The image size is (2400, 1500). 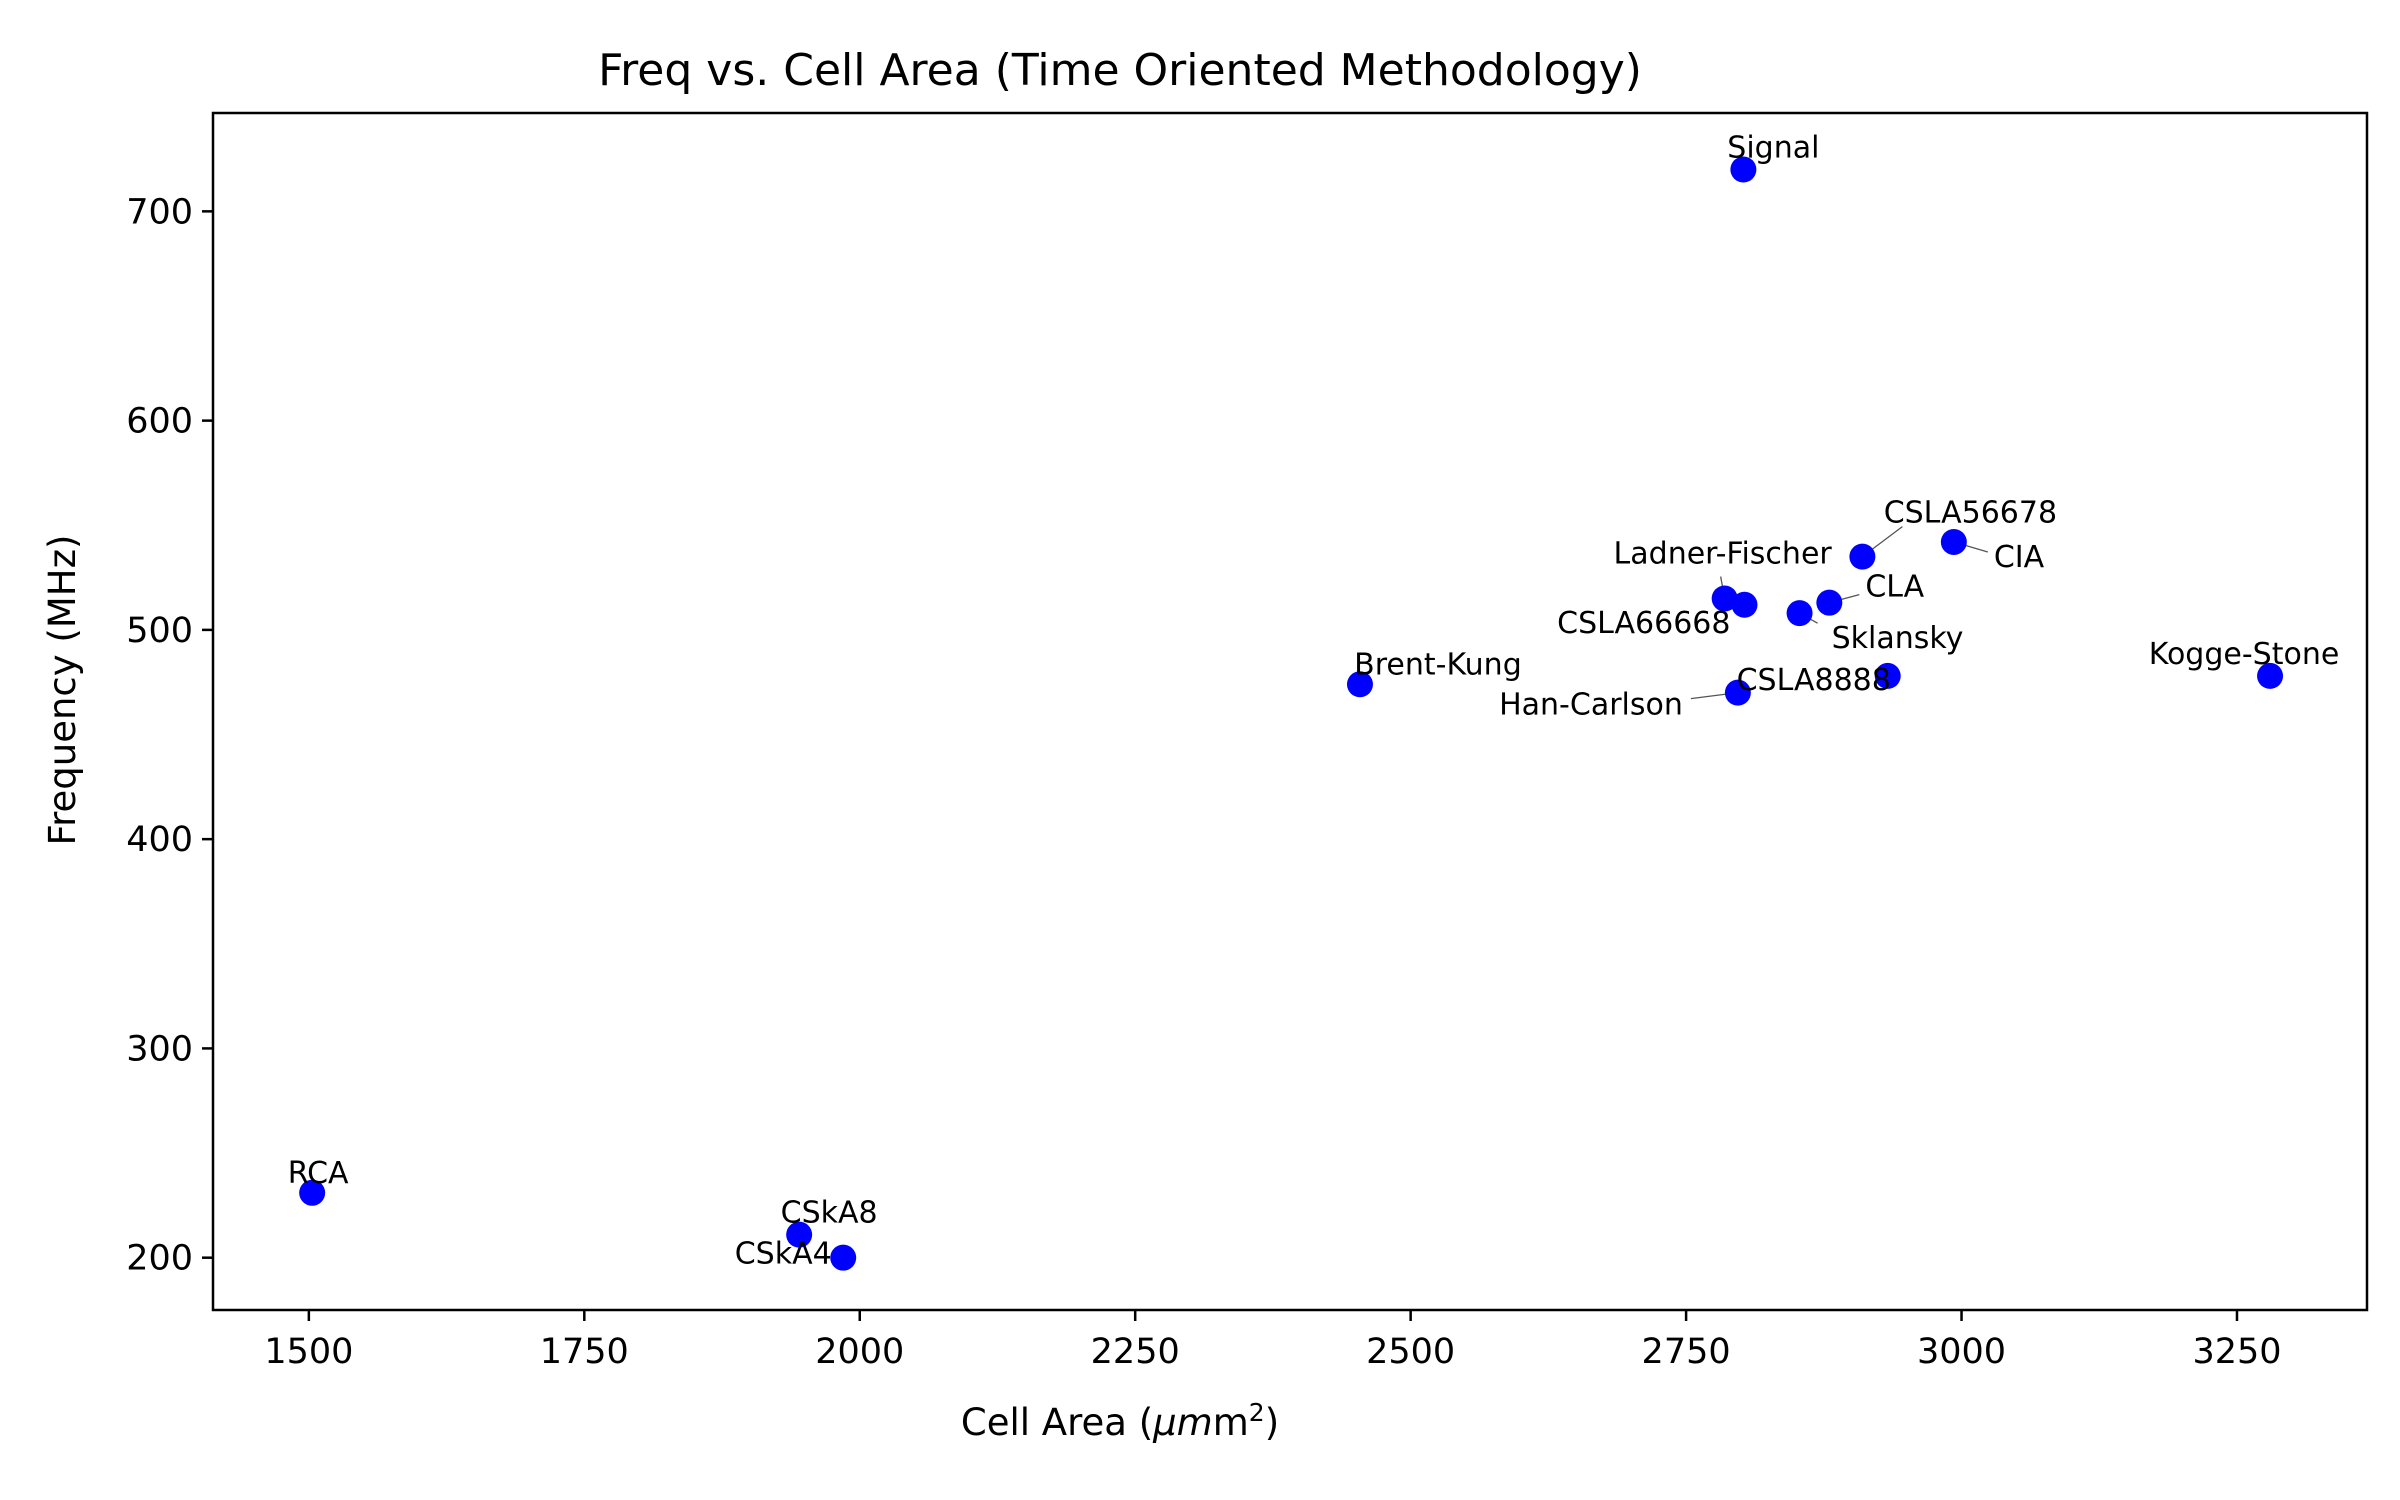 I want to click on x-tick-label: 2250, so click(x=1135, y=1352).